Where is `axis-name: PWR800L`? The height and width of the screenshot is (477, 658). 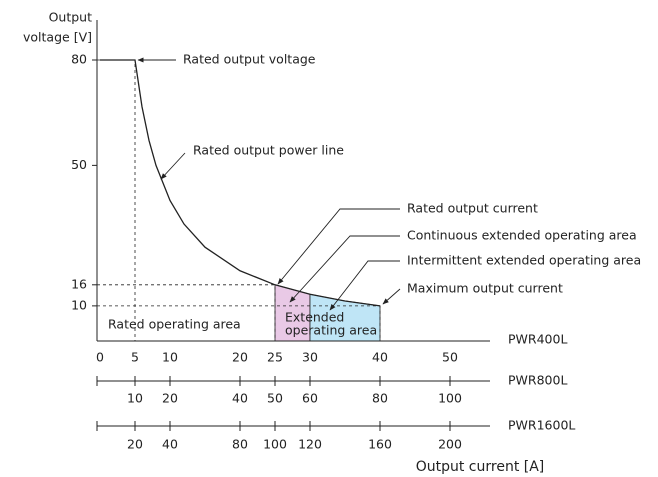
axis-name: PWR800L is located at coordinates (537, 380).